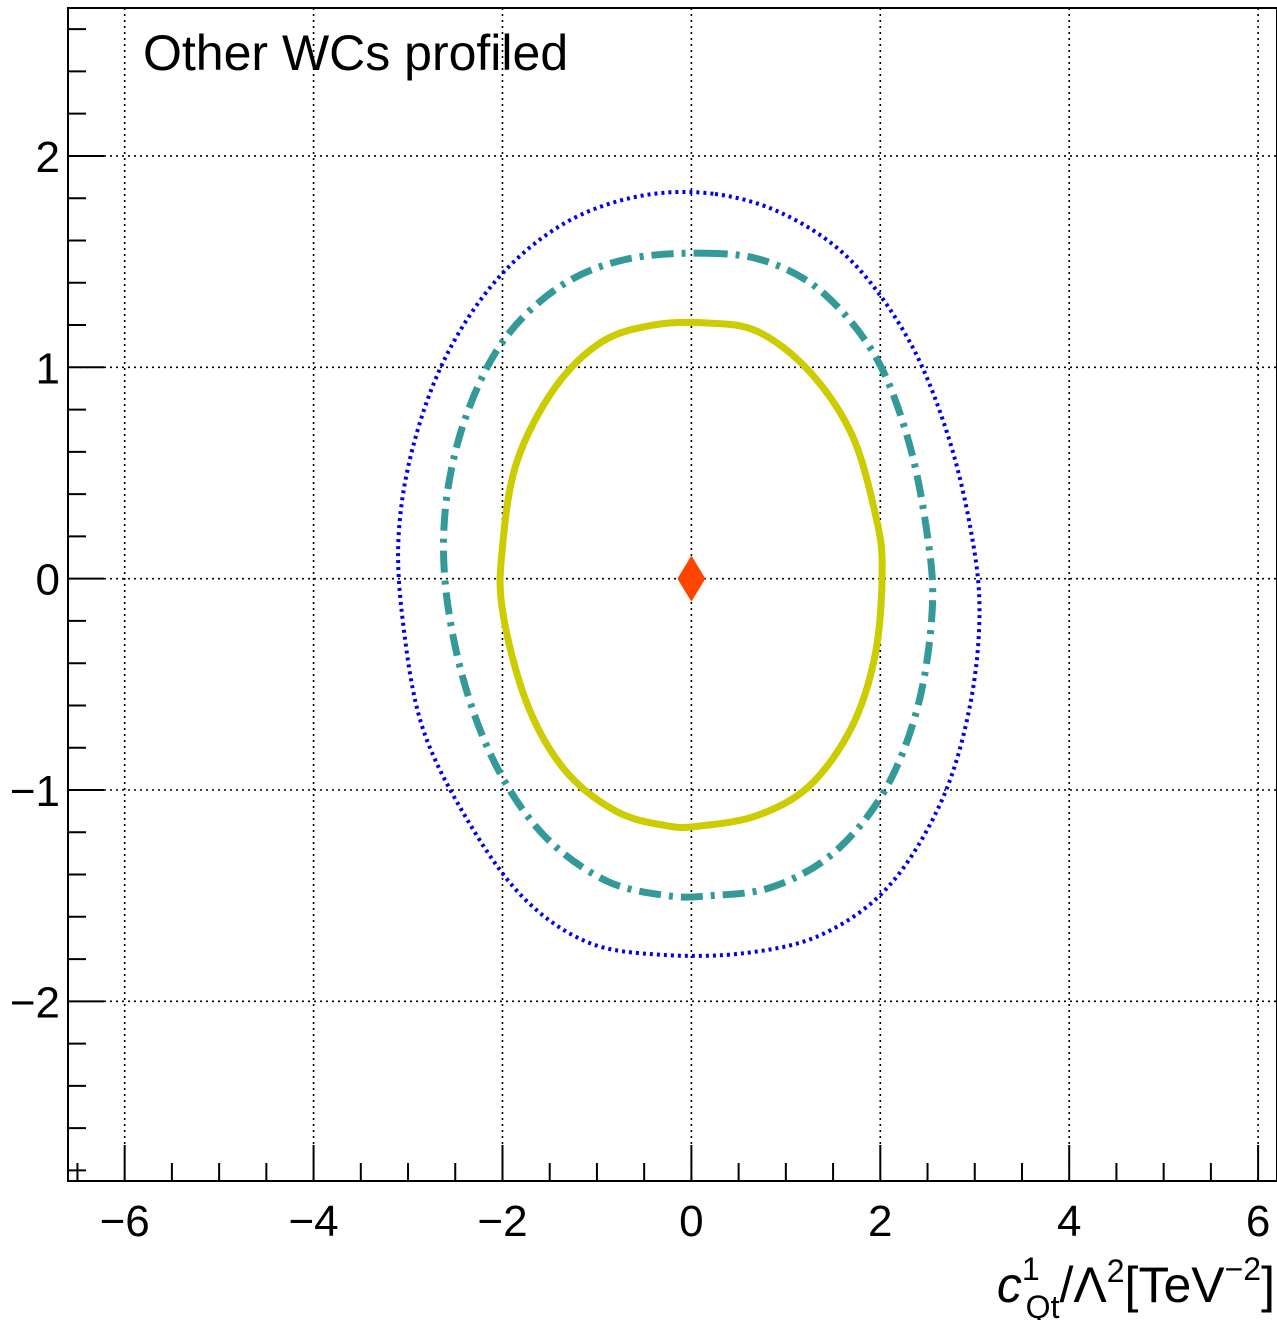 This screenshot has height=1320, width=1277. I want to click on x-tick-label: 2, so click(880, 1221).